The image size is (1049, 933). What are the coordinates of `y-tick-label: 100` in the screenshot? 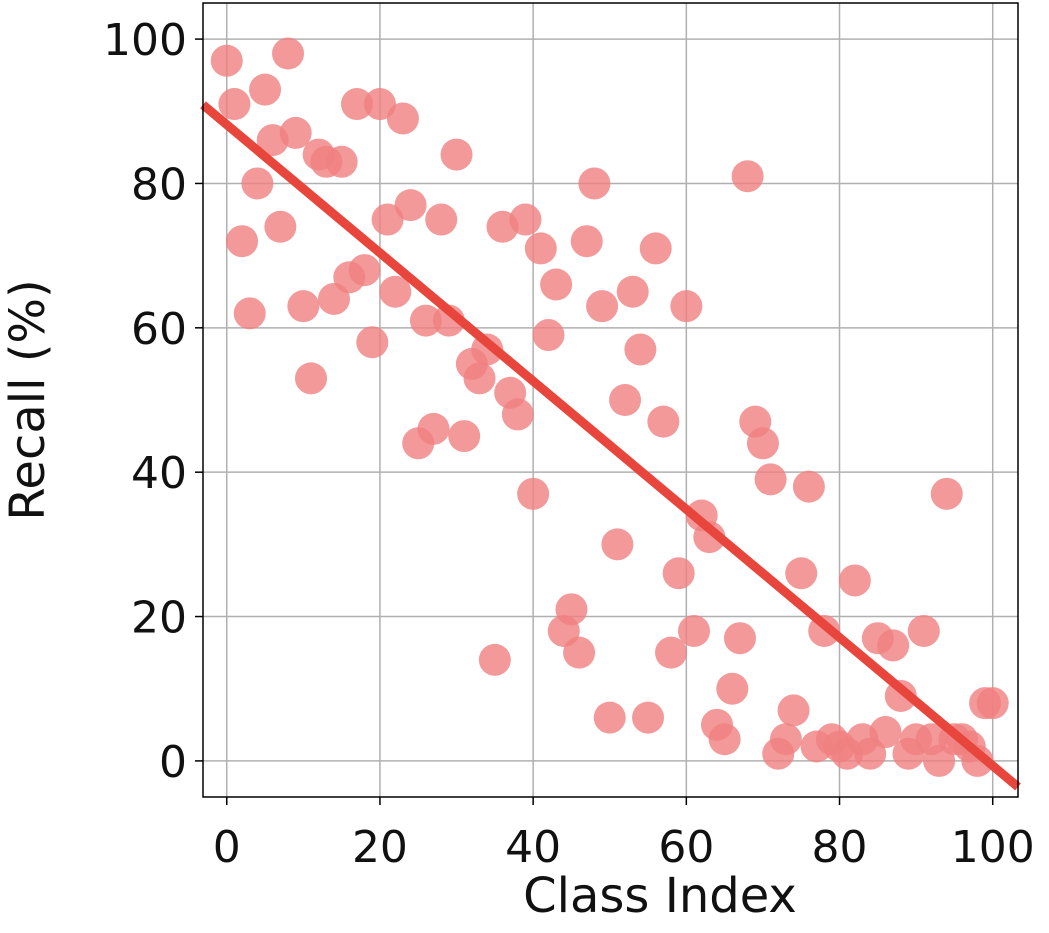 It's located at (145, 40).